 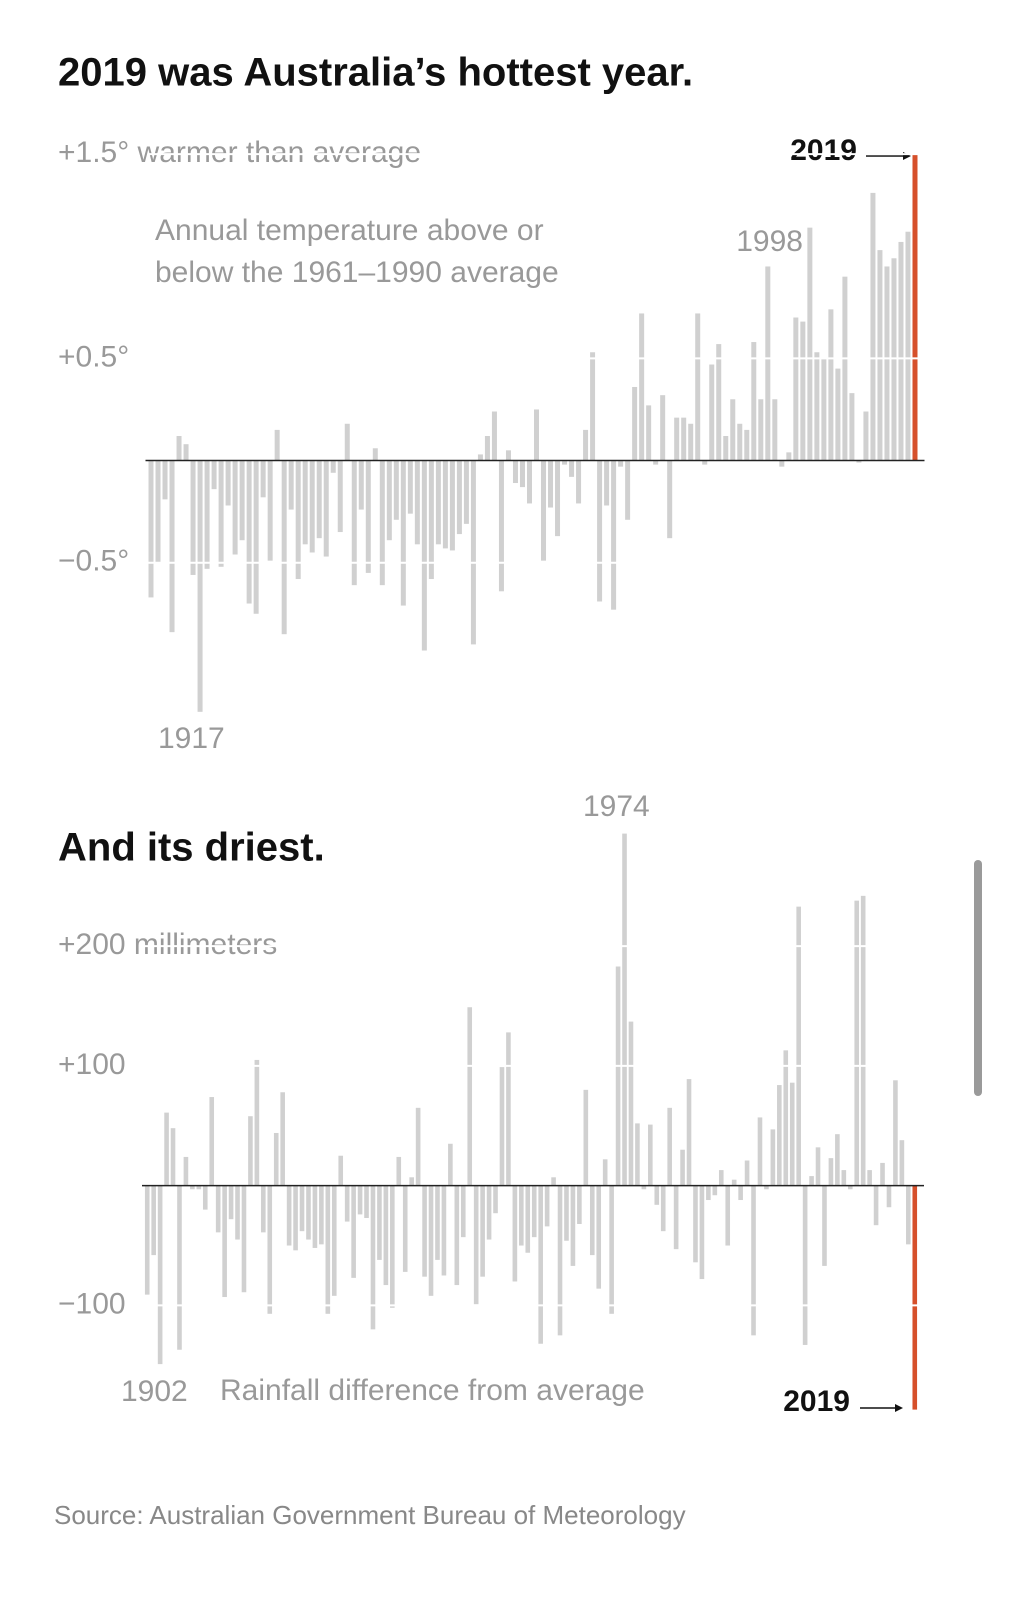 What do you see at coordinates (816, 1401) in the screenshot?
I see `highlight-label: 2019` at bounding box center [816, 1401].